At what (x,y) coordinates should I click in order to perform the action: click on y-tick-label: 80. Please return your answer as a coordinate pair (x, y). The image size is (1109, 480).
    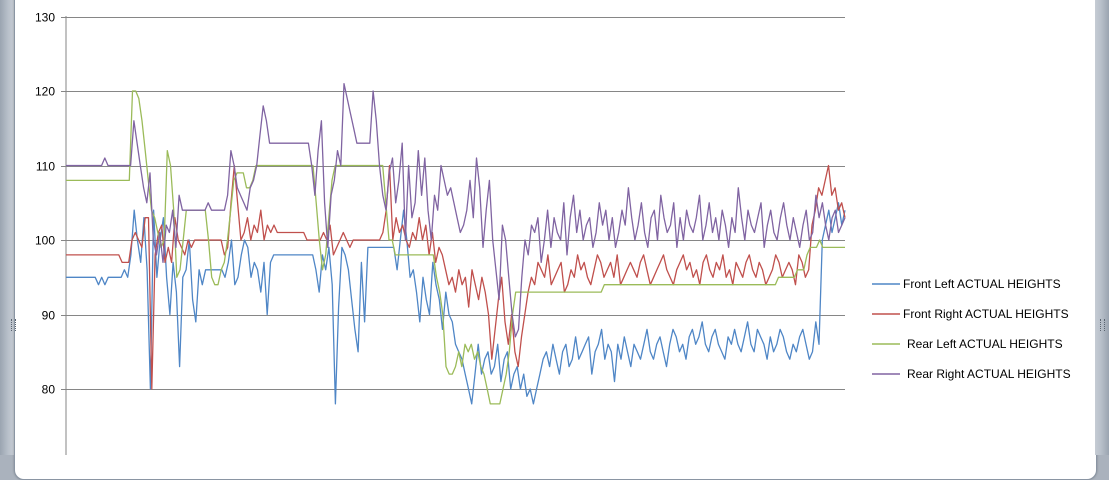
    Looking at the image, I should click on (49, 390).